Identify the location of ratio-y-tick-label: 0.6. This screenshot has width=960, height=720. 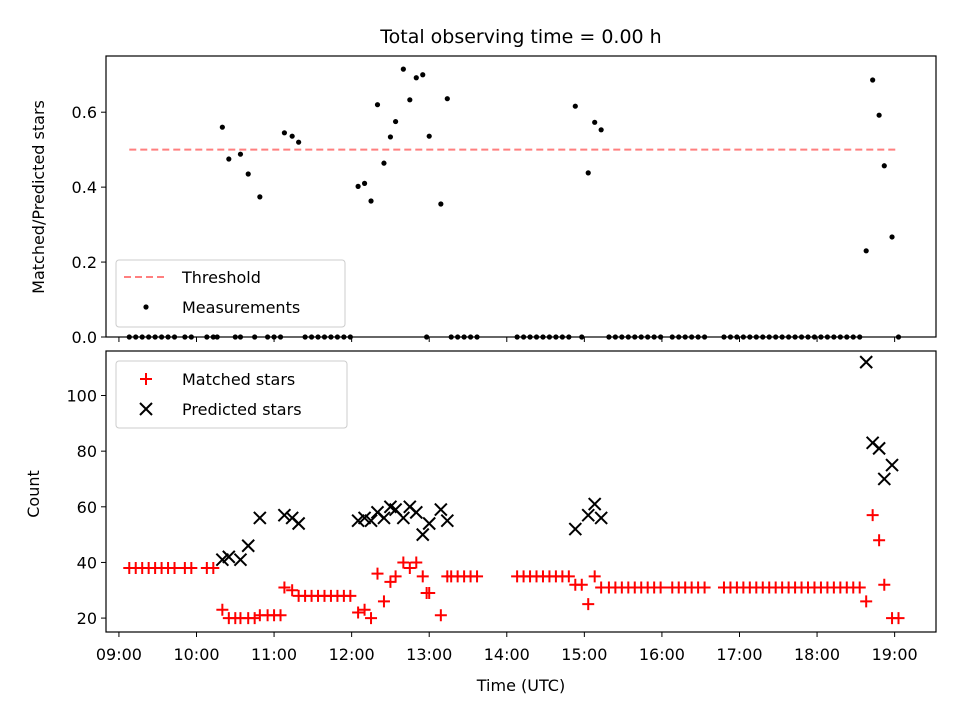
(84, 112).